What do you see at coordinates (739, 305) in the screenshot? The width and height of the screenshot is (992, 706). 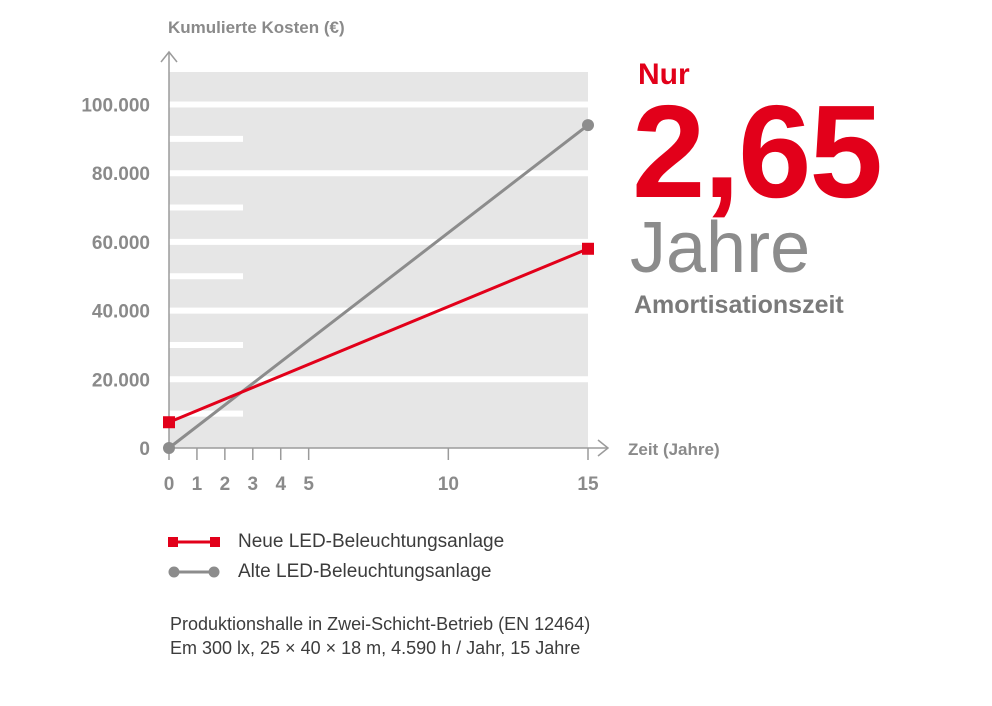 I see `headline-label: Amortisationszeit` at bounding box center [739, 305].